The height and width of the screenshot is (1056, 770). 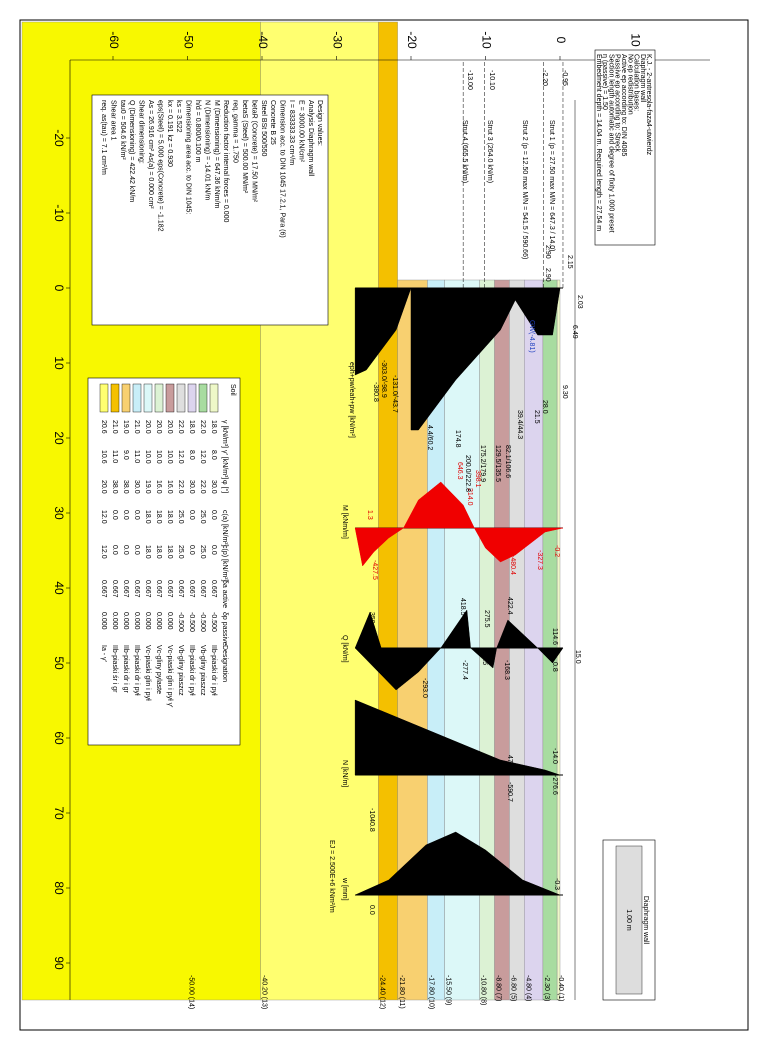 I want to click on pressure-labels: 4.4/60.2, so click(x=429, y=437).